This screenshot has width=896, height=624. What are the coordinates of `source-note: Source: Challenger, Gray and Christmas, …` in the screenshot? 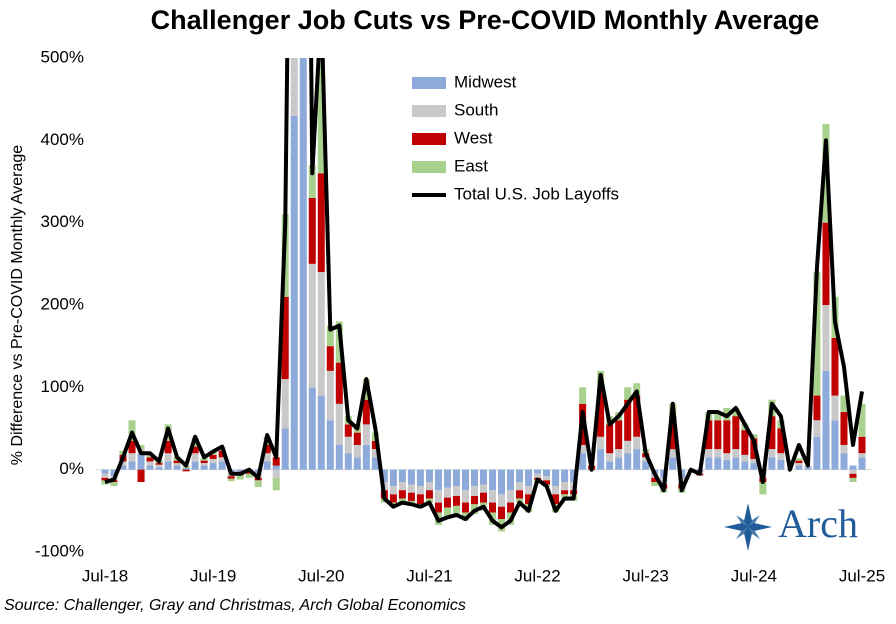 It's located at (235, 605).